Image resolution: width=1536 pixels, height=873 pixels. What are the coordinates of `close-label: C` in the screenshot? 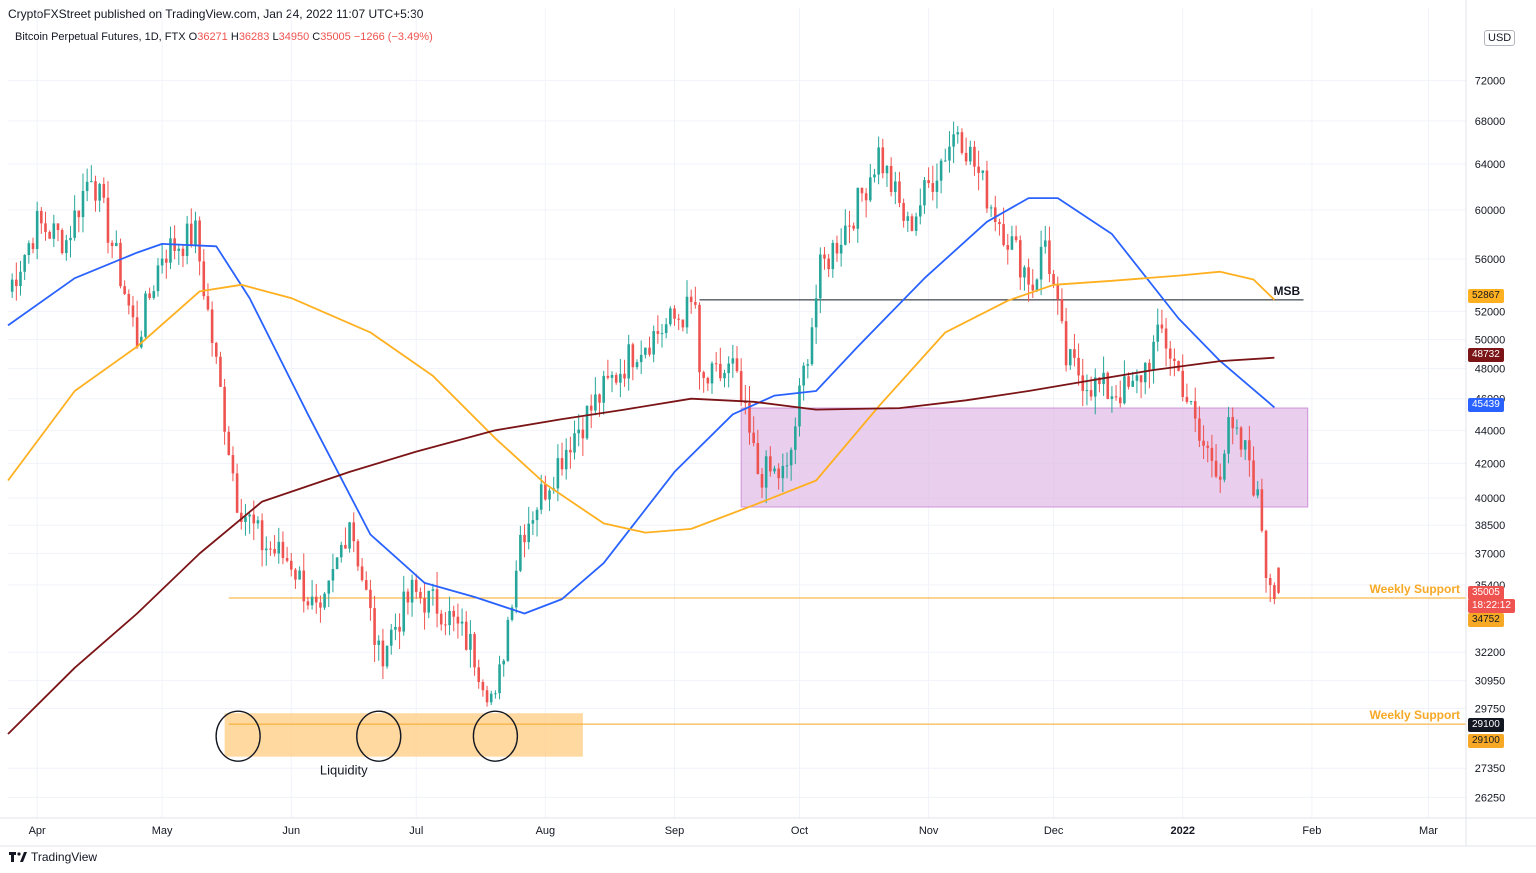 It's located at (316, 37).